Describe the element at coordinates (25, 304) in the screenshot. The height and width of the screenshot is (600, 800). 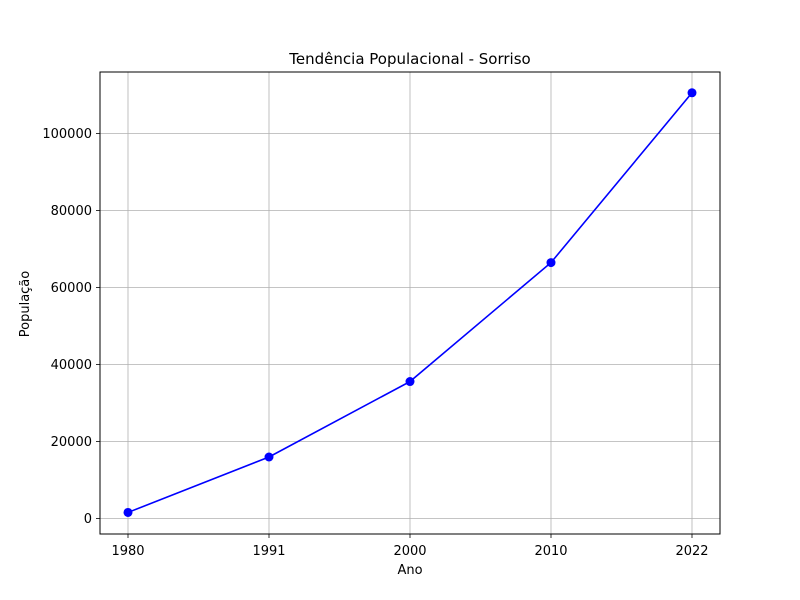
I see `y-axis-label: População` at that location.